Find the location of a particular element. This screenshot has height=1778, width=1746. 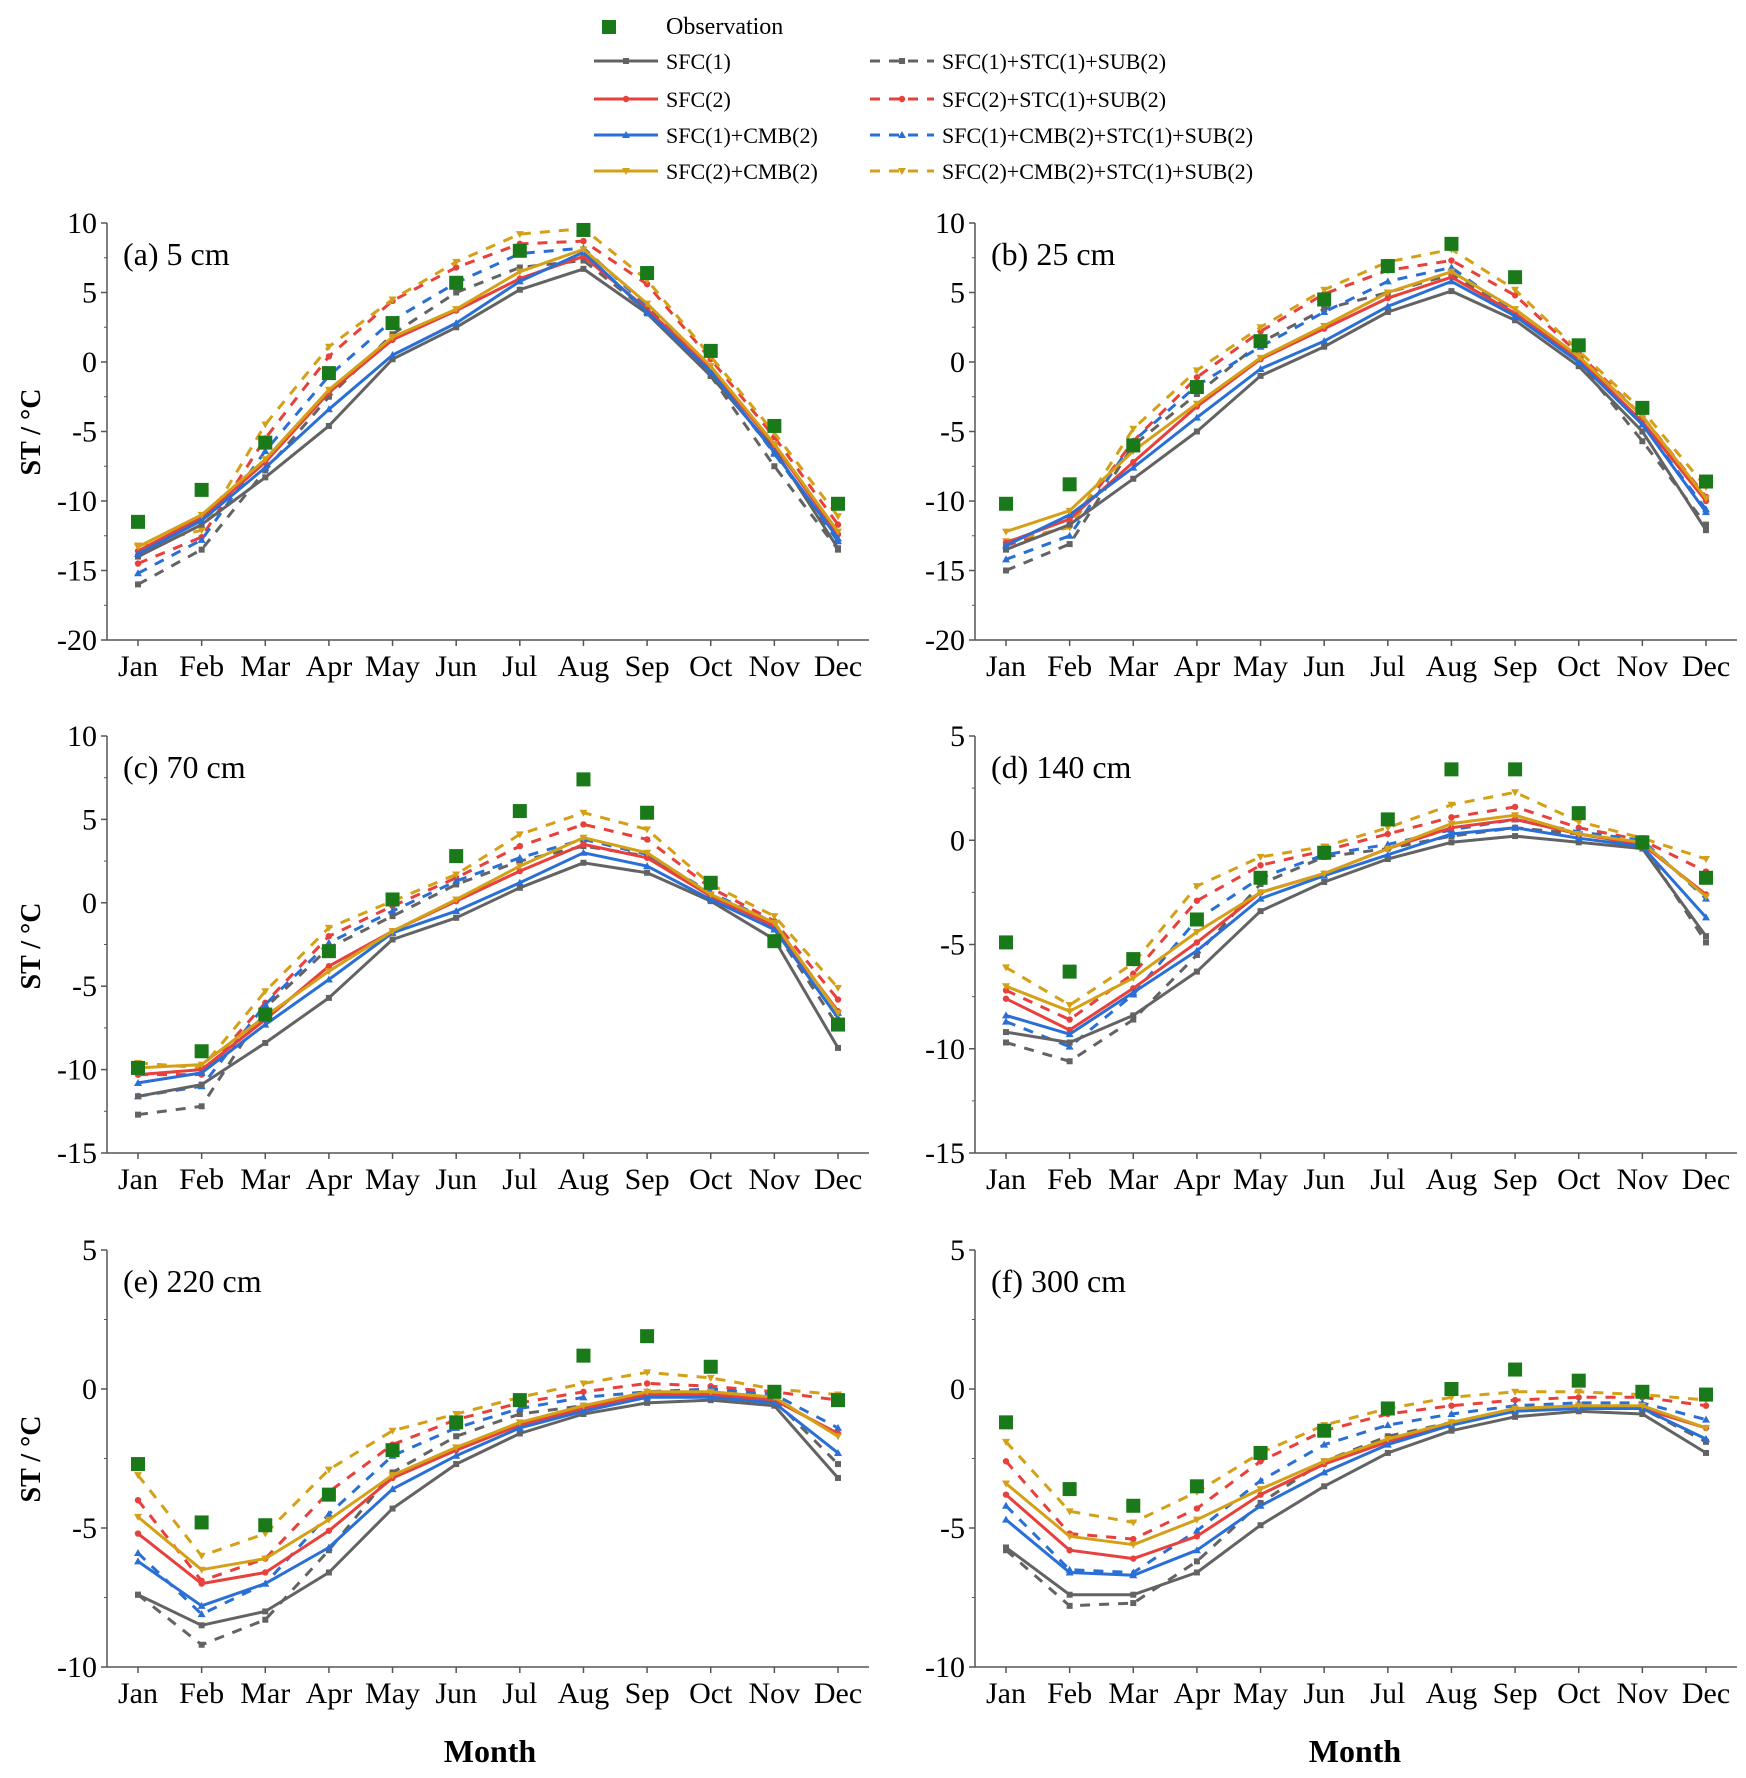

x-tick-label: Feb is located at coordinates (1069, 666).